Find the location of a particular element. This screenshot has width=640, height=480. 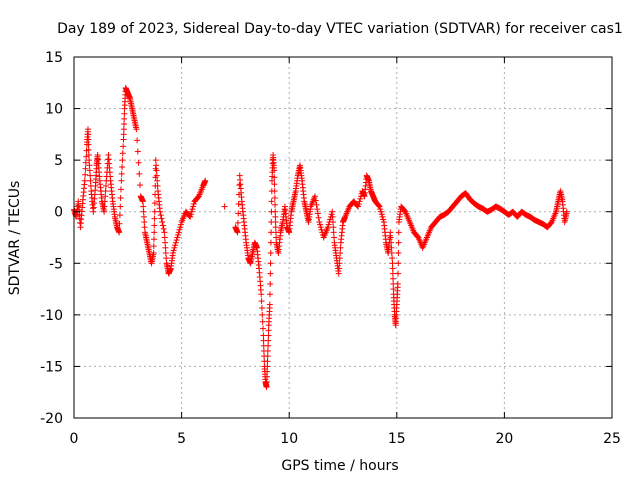

y-tick-label: 0 is located at coordinates (58, 213).